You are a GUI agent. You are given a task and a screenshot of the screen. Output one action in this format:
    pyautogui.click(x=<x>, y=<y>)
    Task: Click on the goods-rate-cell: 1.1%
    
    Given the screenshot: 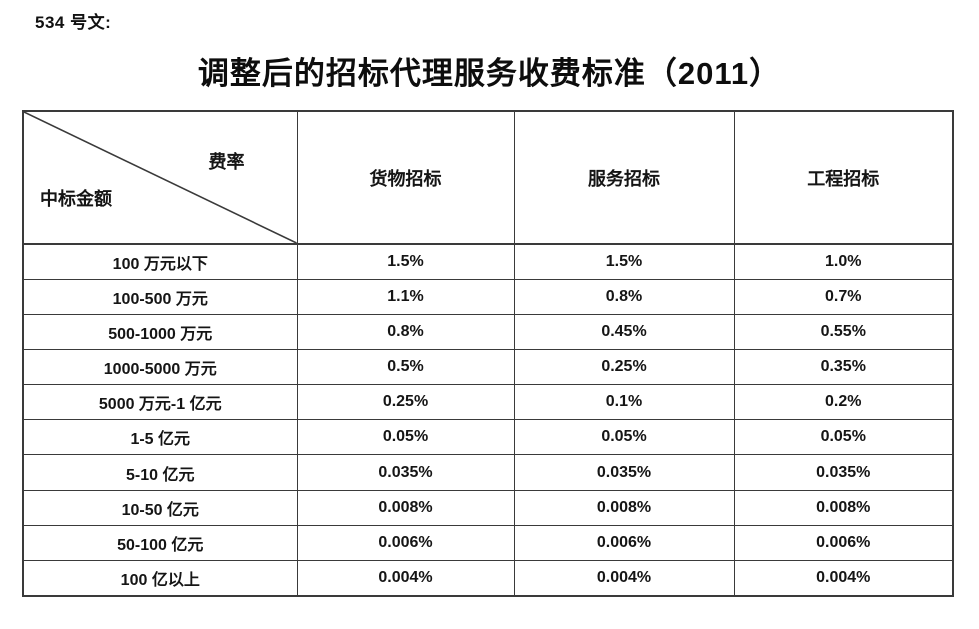 What is the action you would take?
    pyautogui.click(x=405, y=297)
    